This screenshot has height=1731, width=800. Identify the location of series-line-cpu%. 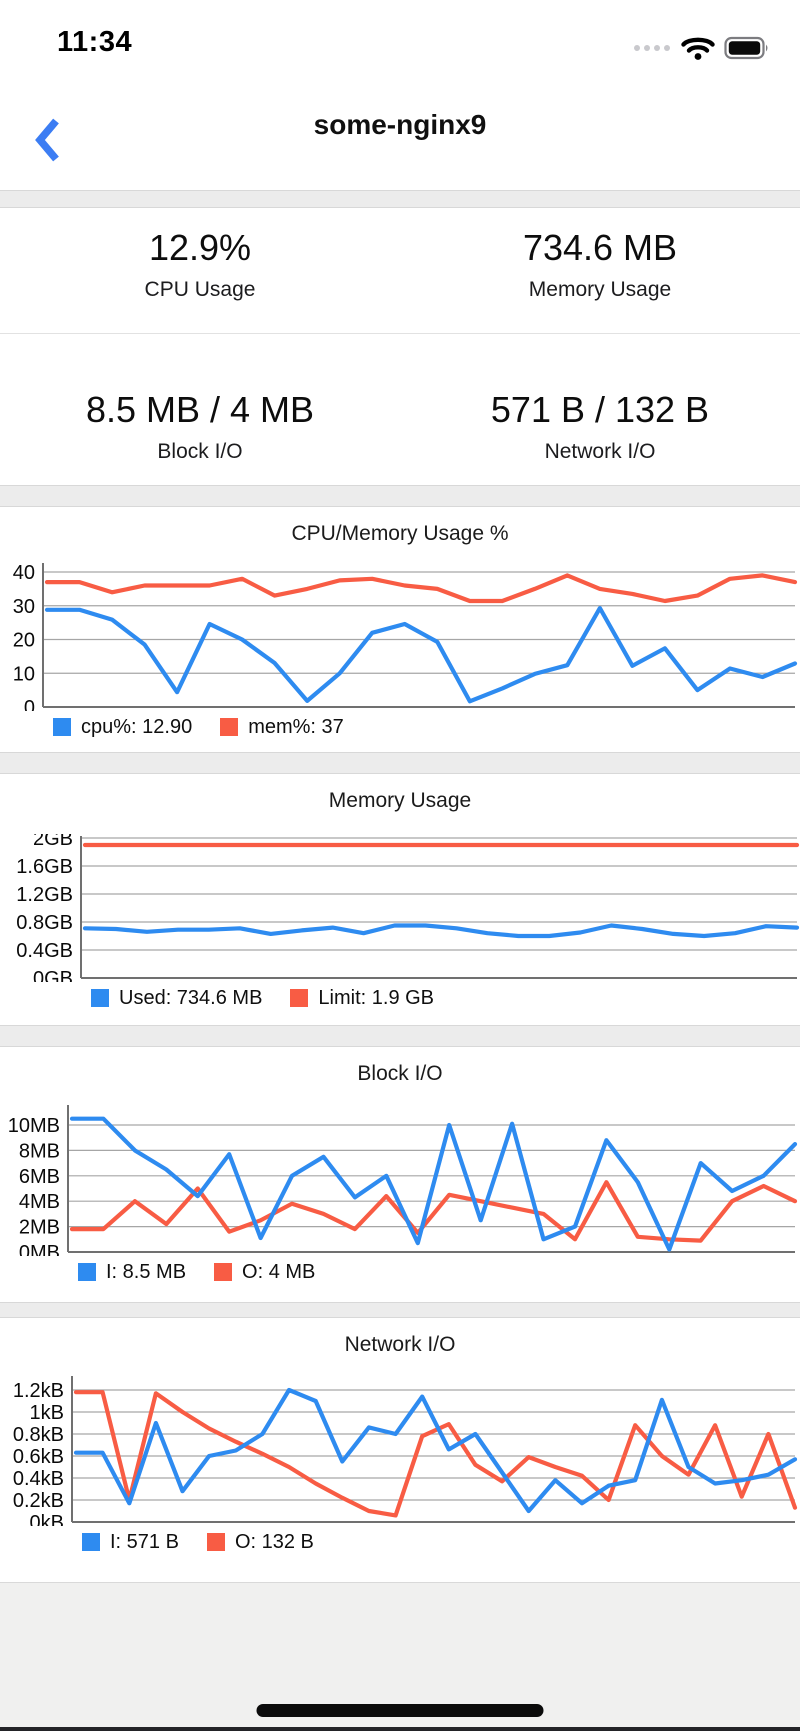
(421, 654).